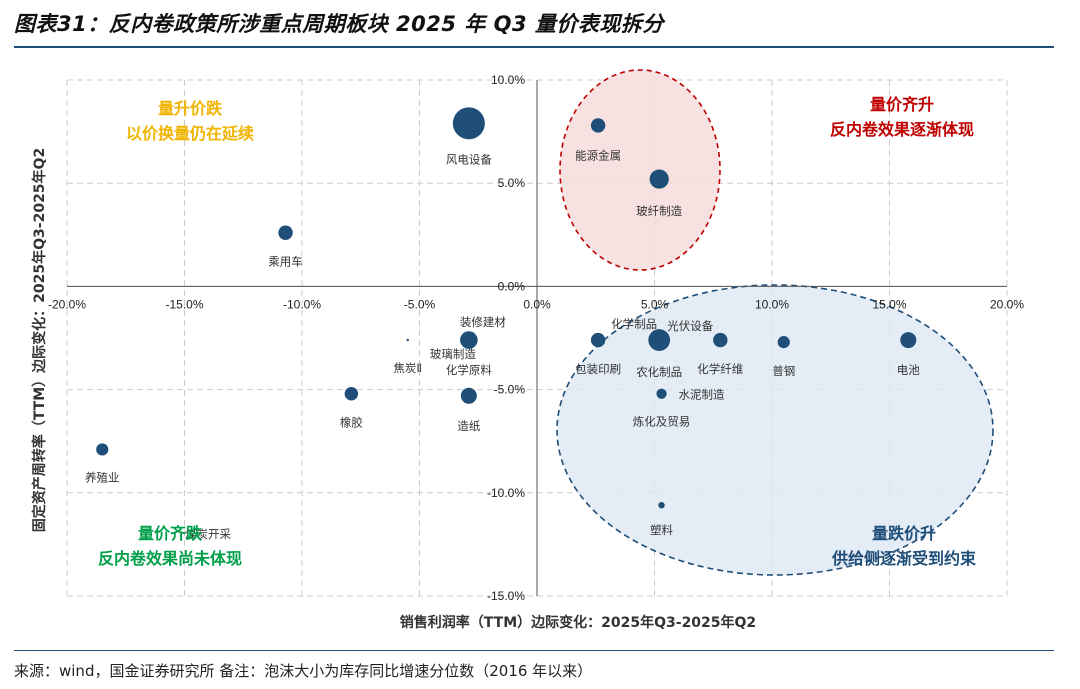 The width and height of the screenshot is (1080, 689). I want to click on quadrant-annotation: 量价齐升, so click(902, 104).